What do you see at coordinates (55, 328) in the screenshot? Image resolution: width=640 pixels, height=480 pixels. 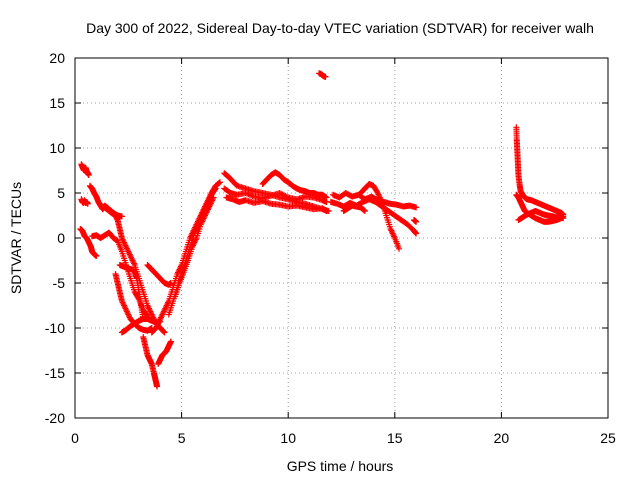 I see `y-tick-label: -10` at bounding box center [55, 328].